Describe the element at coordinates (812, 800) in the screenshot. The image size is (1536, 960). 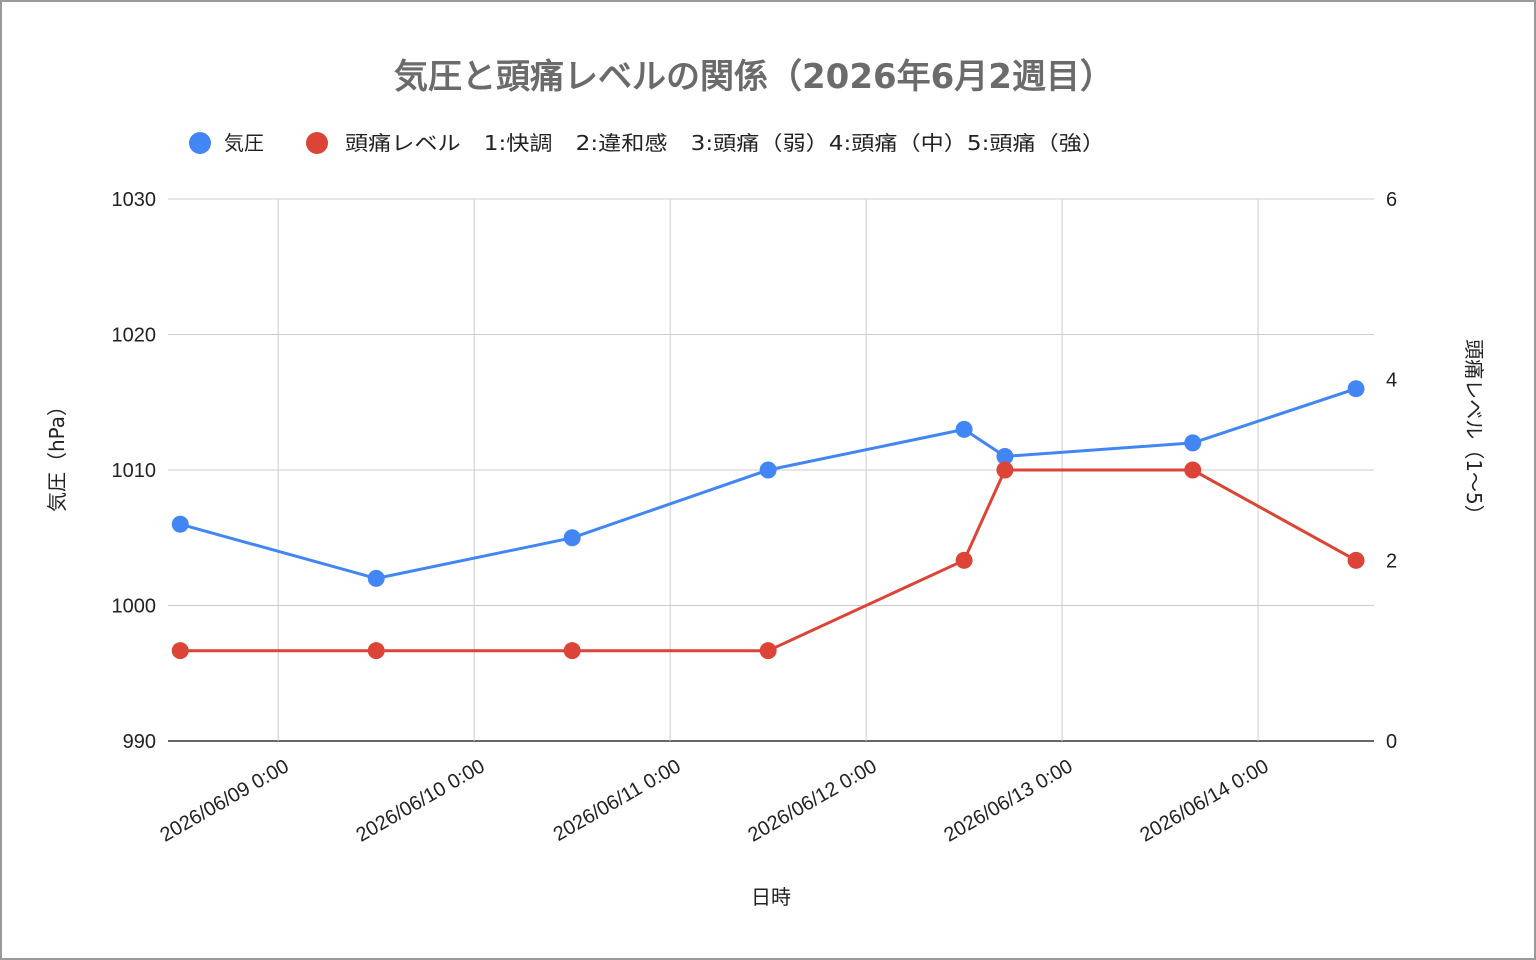
I see `x-tick-label: 2026/06/12 0:00` at that location.